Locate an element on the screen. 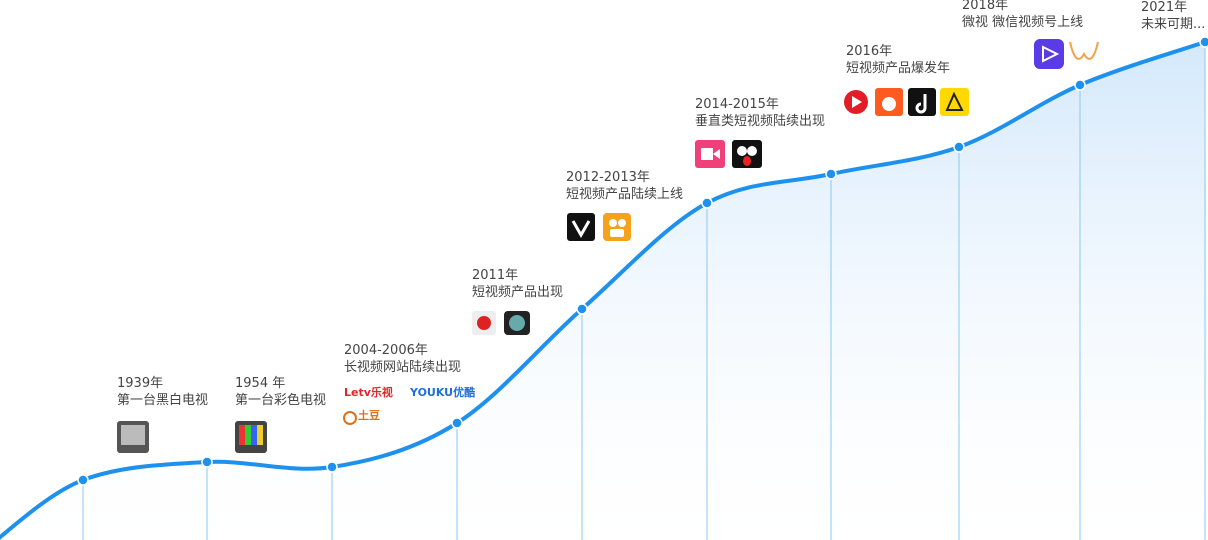 The height and width of the screenshot is (540, 1208). milestone-text: 短视频产品出现 is located at coordinates (517, 292).